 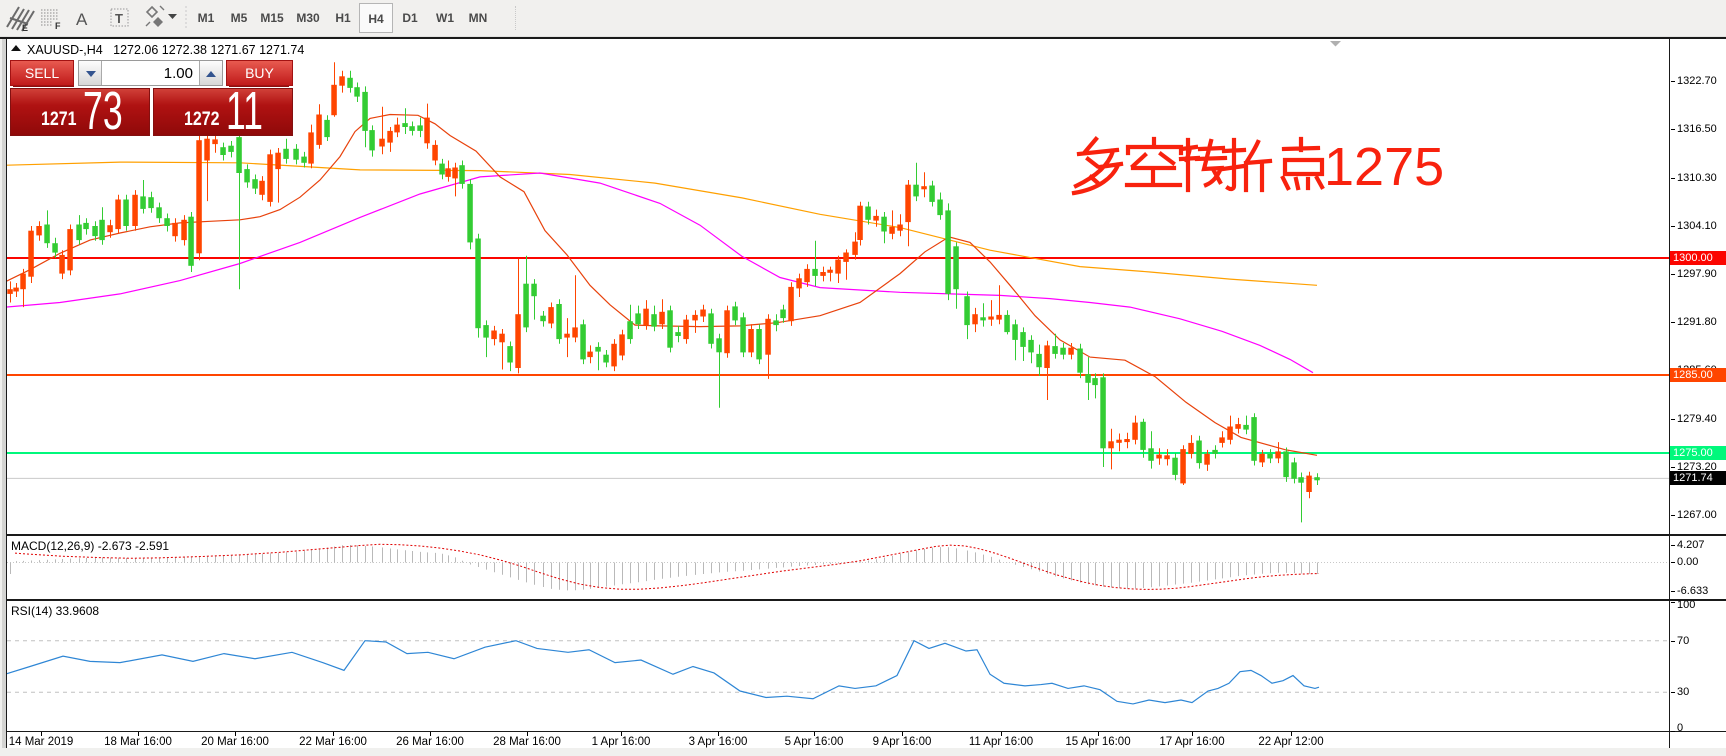 What do you see at coordinates (82, 19) in the screenshot?
I see `svg-text: A` at bounding box center [82, 19].